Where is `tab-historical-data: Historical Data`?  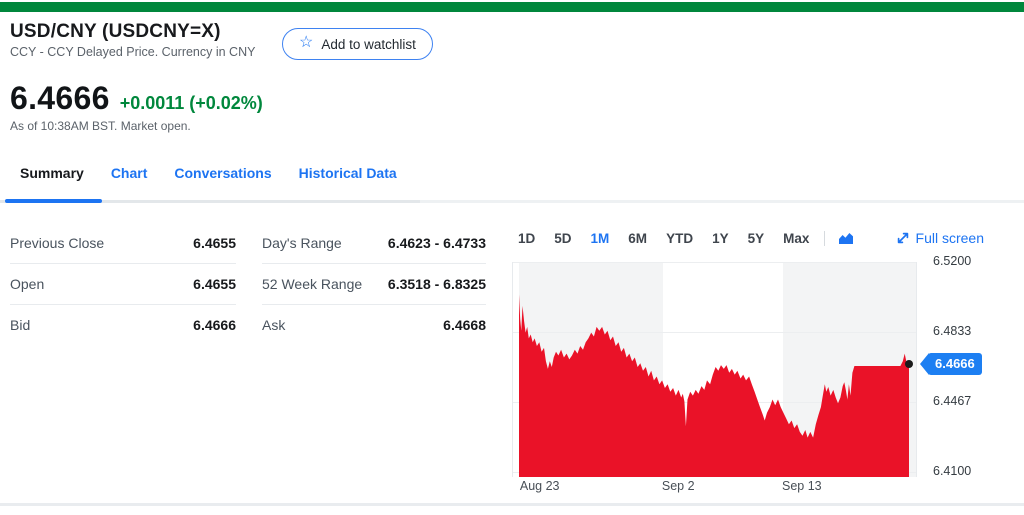
tab-historical-data: Historical Data is located at coordinates (347, 173).